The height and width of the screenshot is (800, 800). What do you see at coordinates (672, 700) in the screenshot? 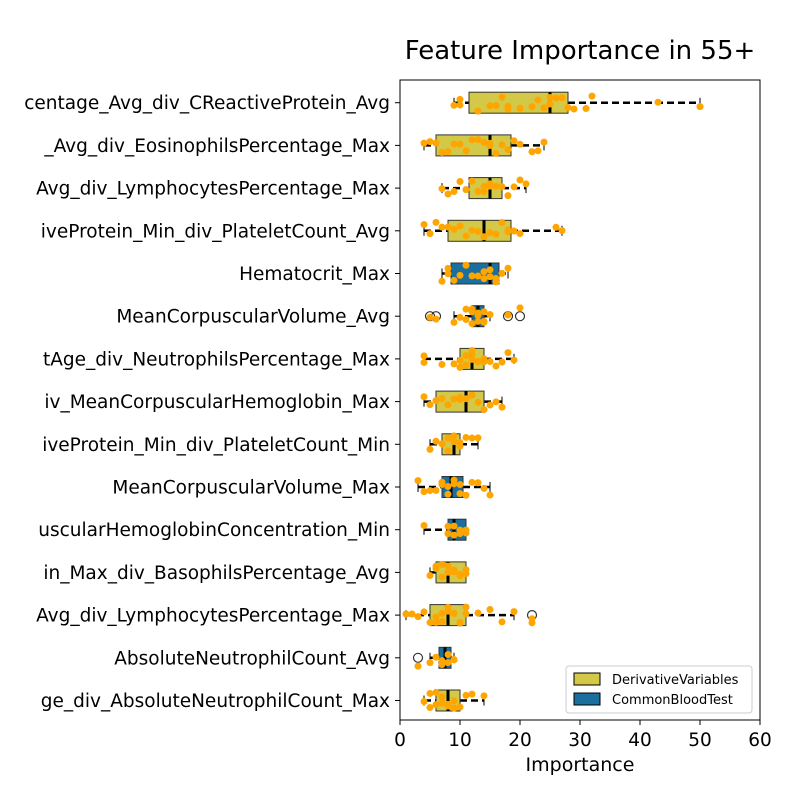
I see `legend-label-common: CommonBloodTest` at bounding box center [672, 700].